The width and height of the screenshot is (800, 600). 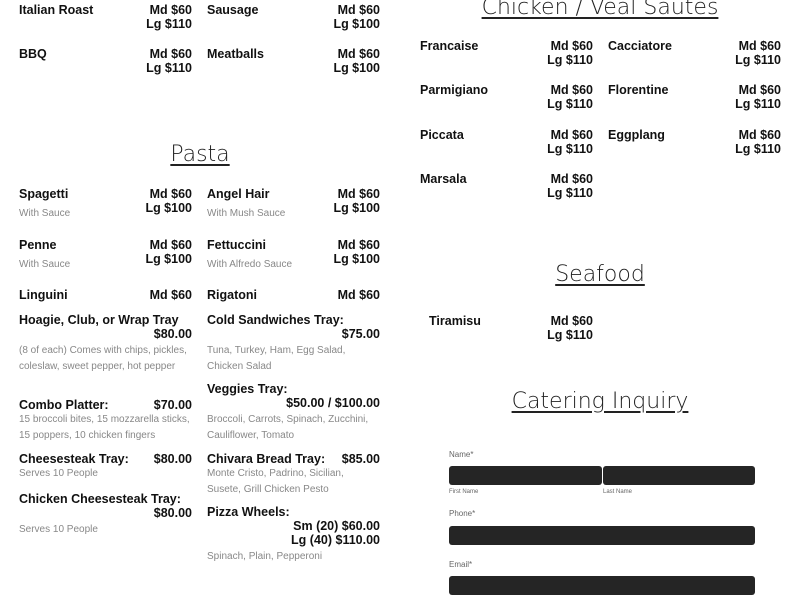 I want to click on item-name: Rigatoni, so click(x=232, y=295).